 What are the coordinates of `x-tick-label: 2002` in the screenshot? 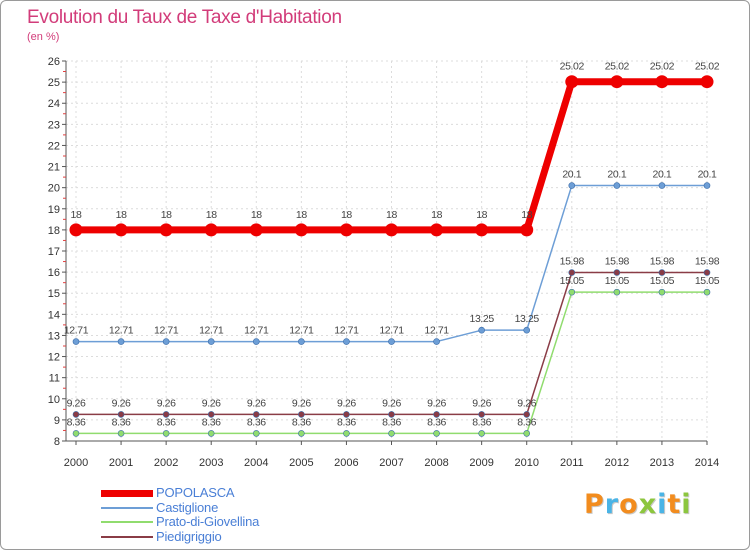 It's located at (166, 463).